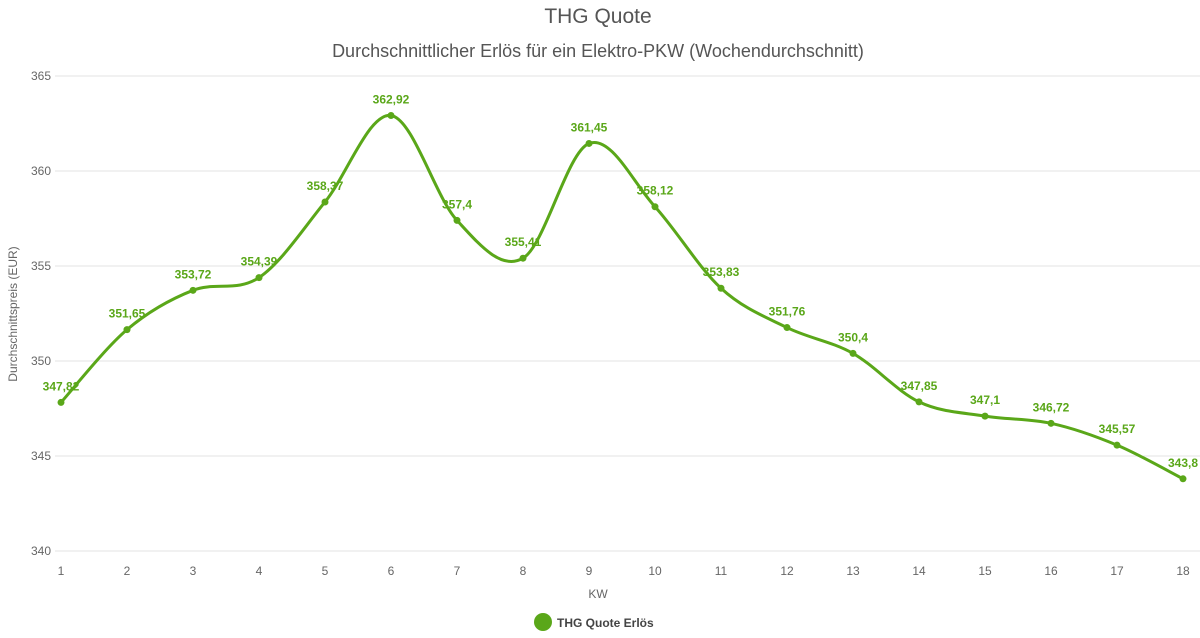 This screenshot has height=638, width=1200. I want to click on legend: THG Quote Erlös, so click(594, 622).